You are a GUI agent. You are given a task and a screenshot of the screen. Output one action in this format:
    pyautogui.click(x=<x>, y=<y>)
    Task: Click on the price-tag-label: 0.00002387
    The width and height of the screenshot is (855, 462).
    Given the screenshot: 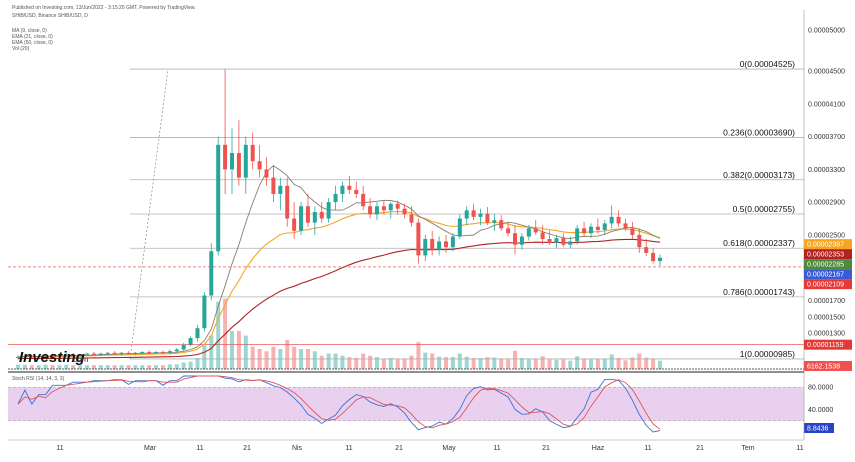 What is the action you would take?
    pyautogui.click(x=825, y=245)
    